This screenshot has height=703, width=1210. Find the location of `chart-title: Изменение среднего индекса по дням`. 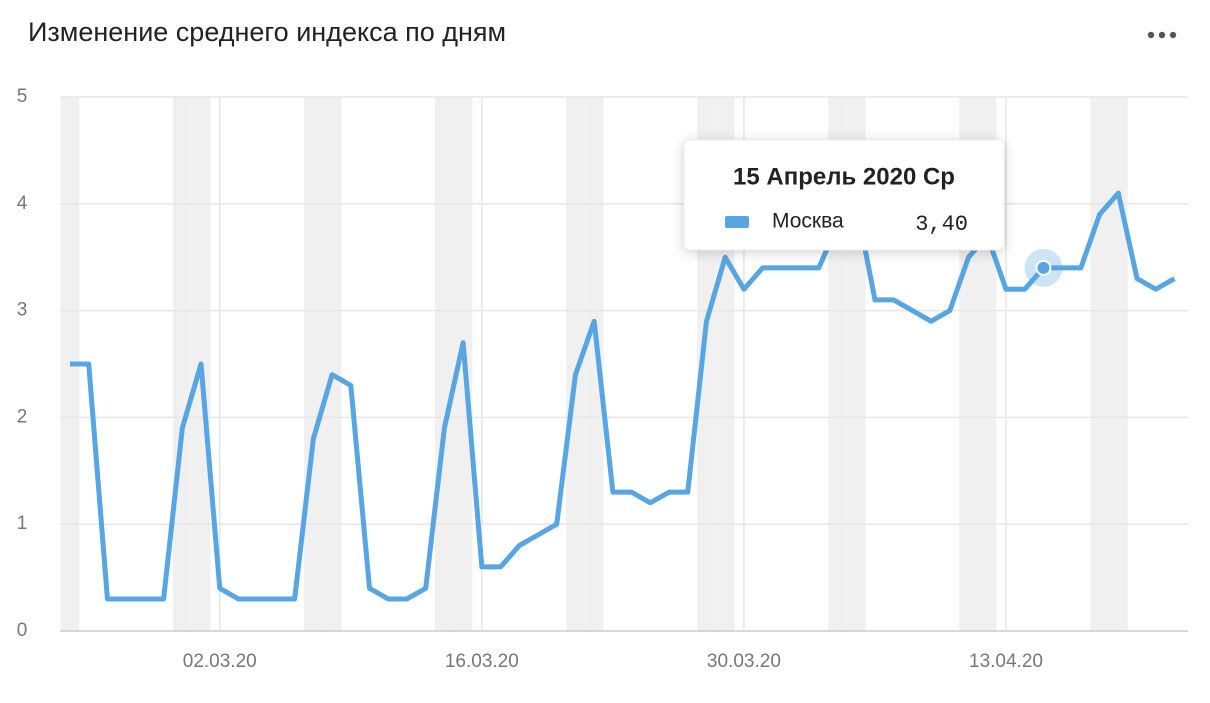

chart-title: Изменение среднего индекса по дням is located at coordinates (267, 32).